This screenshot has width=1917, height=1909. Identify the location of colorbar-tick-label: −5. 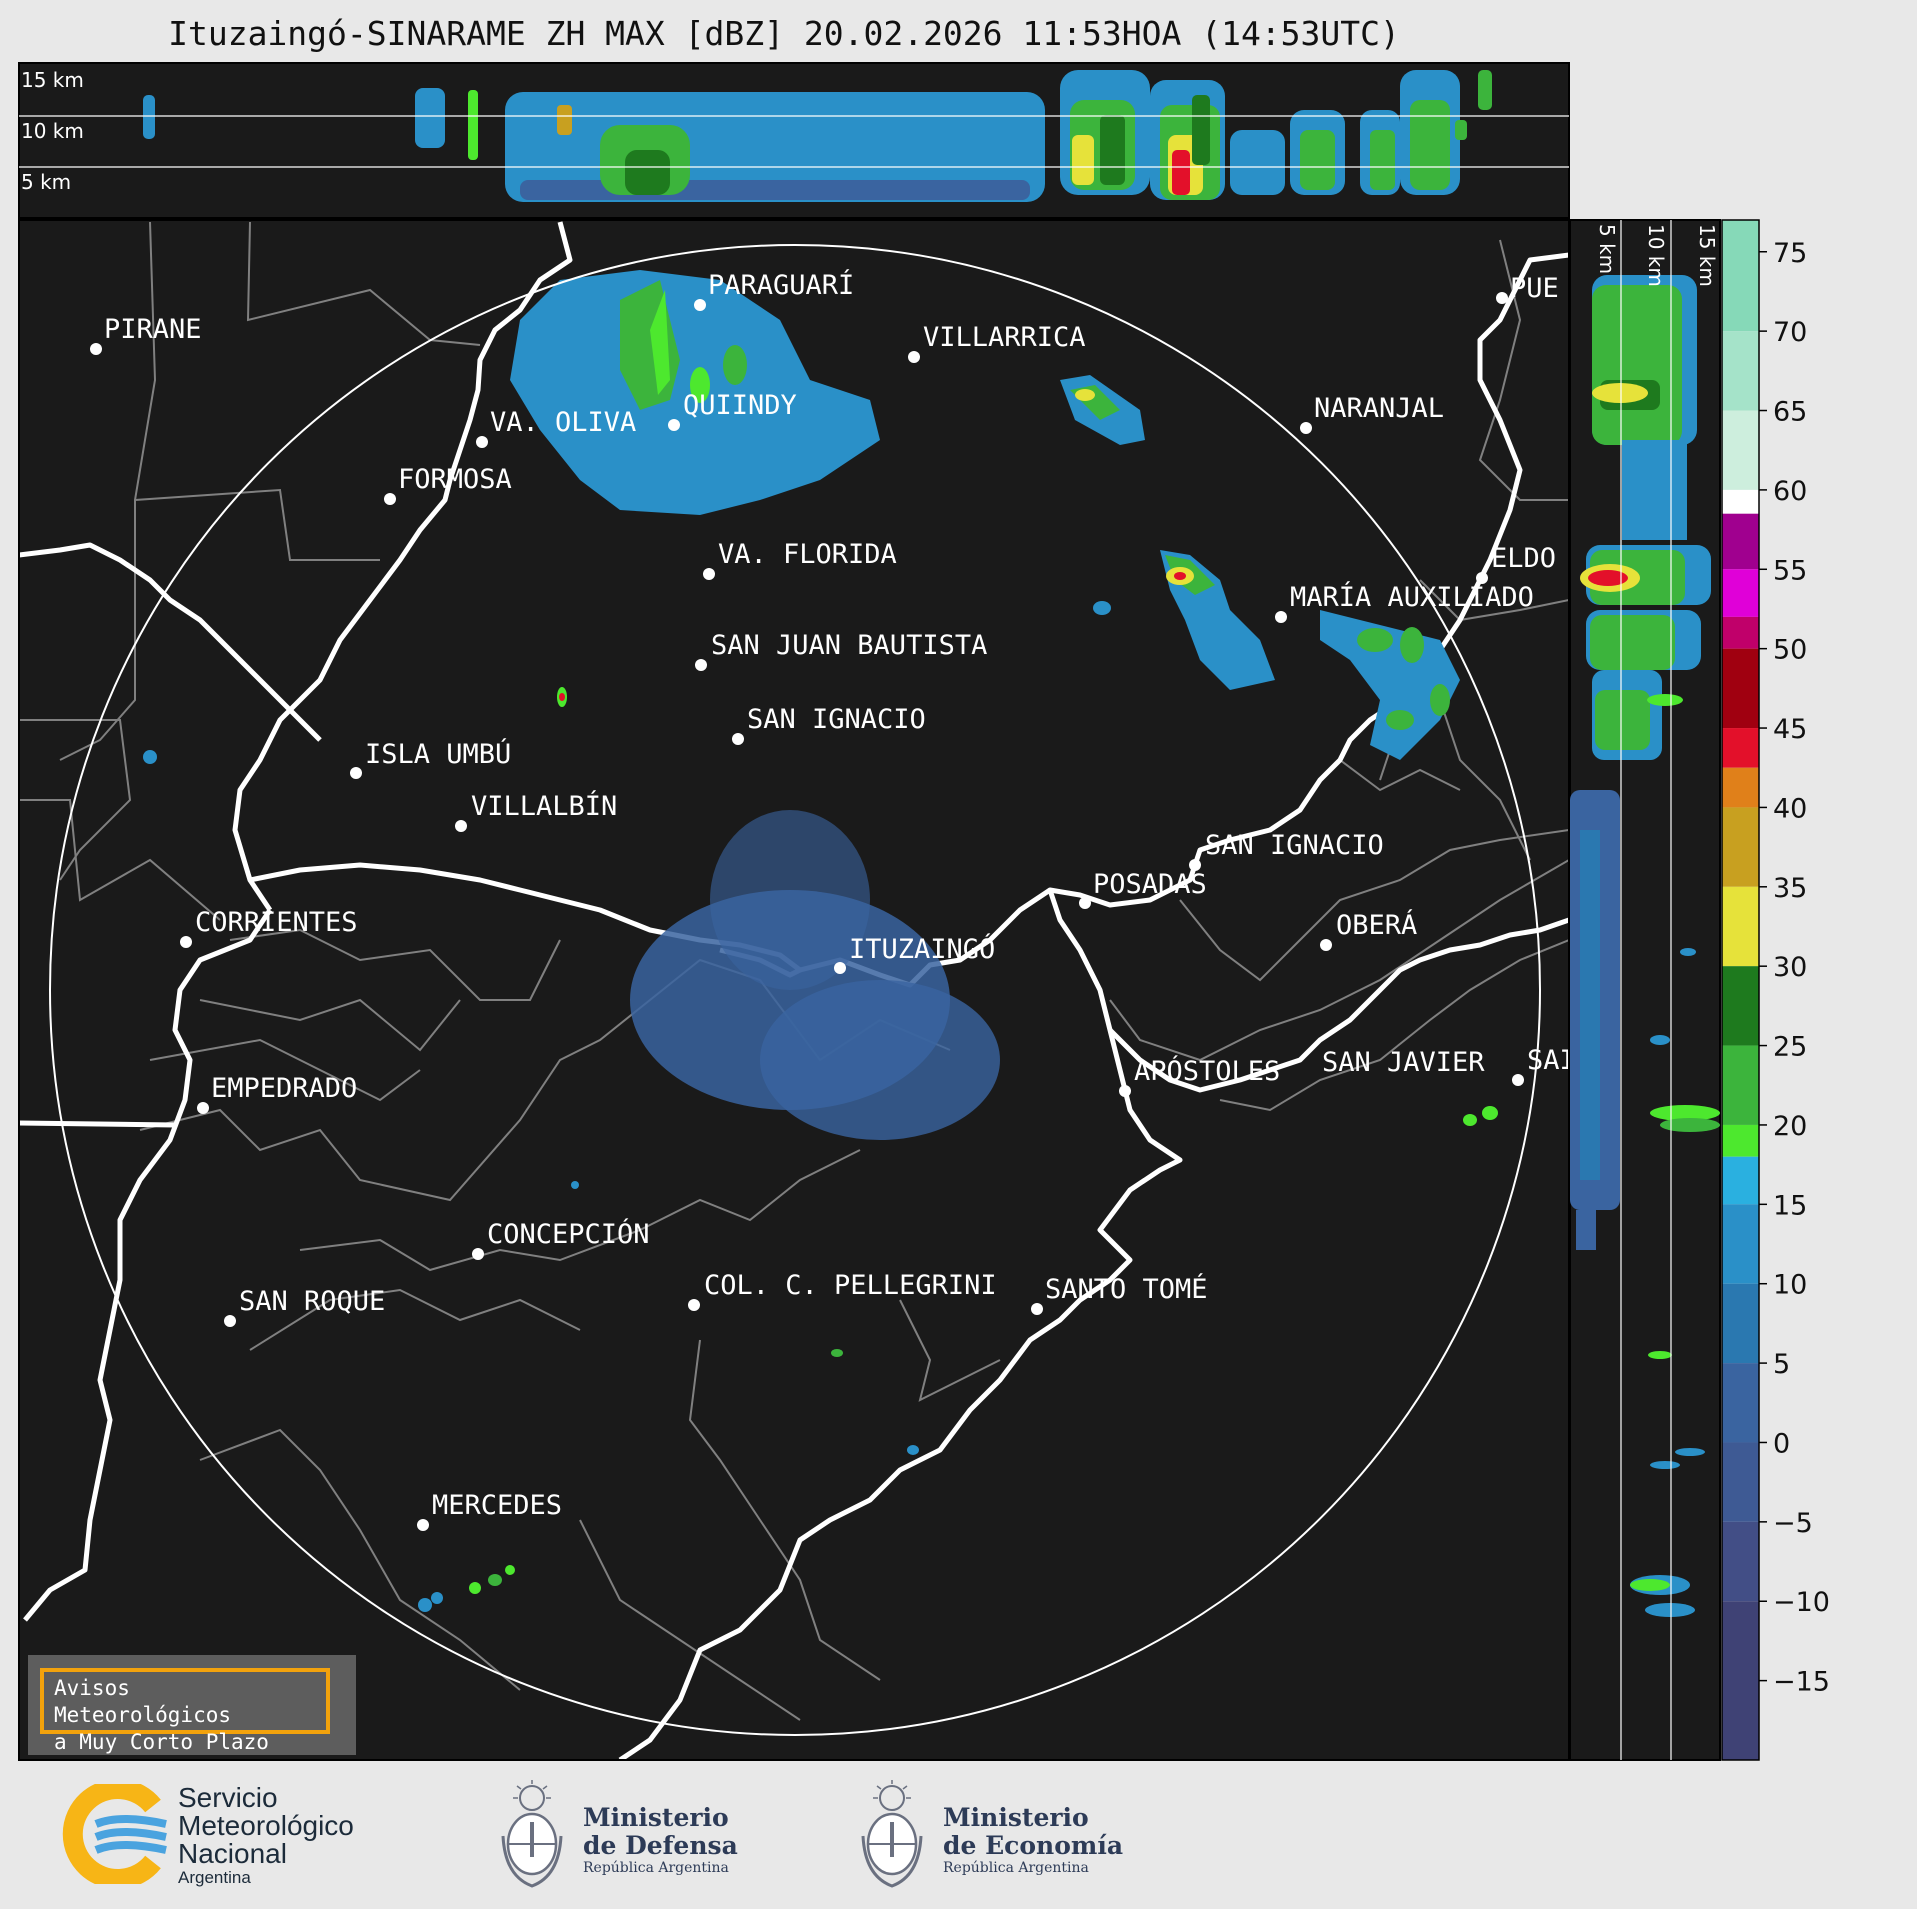
(1793, 1523).